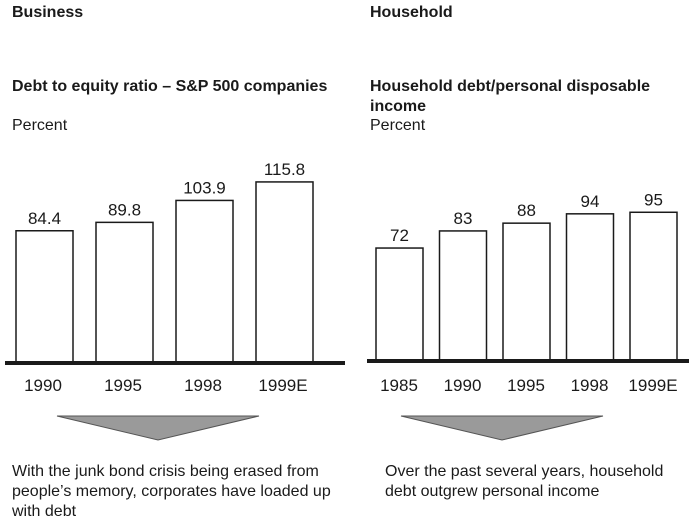 This screenshot has width=689, height=530. What do you see at coordinates (124, 209) in the screenshot?
I see `bar-value-label: 89.8` at bounding box center [124, 209].